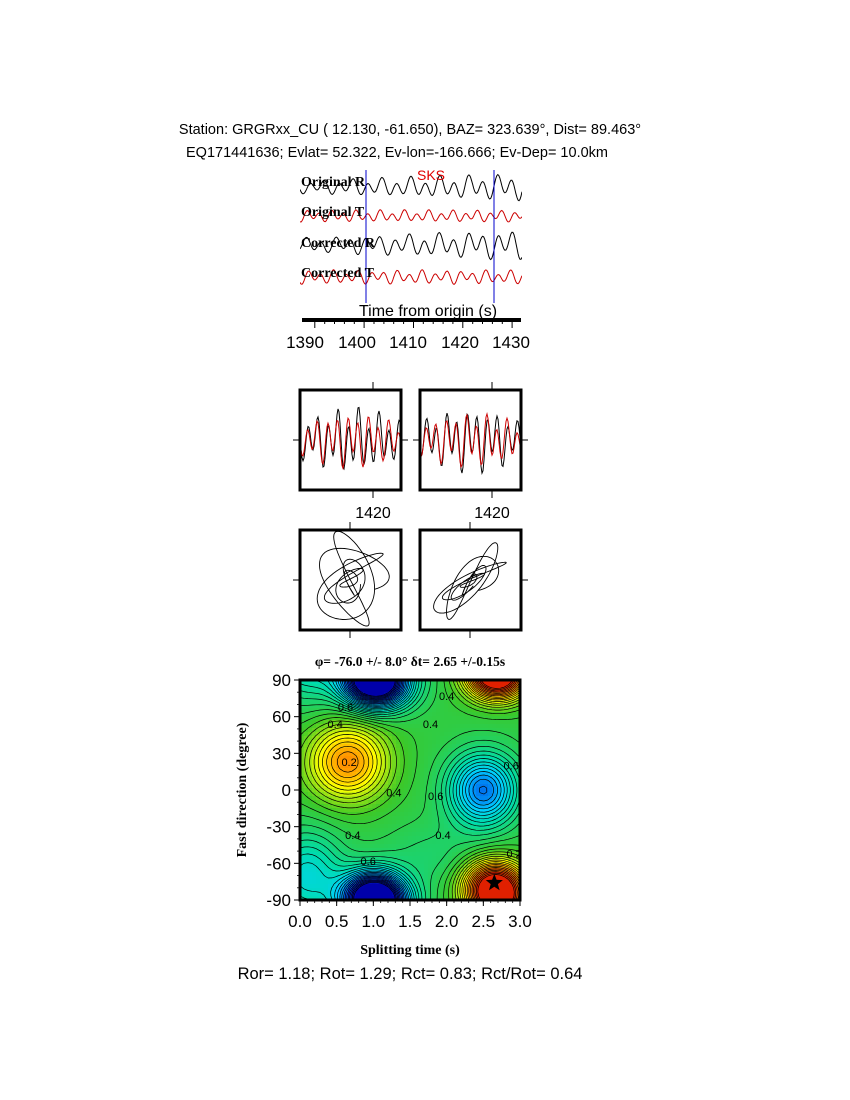 The image size is (850, 1100). Describe the element at coordinates (350, 443) in the screenshot. I see `waveform-trace-transverse` at that location.